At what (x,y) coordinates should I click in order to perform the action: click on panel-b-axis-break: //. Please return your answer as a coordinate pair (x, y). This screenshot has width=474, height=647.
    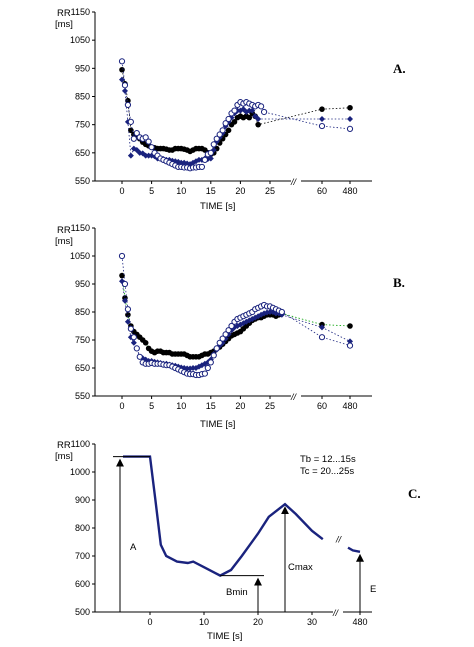
    Looking at the image, I should click on (294, 397).